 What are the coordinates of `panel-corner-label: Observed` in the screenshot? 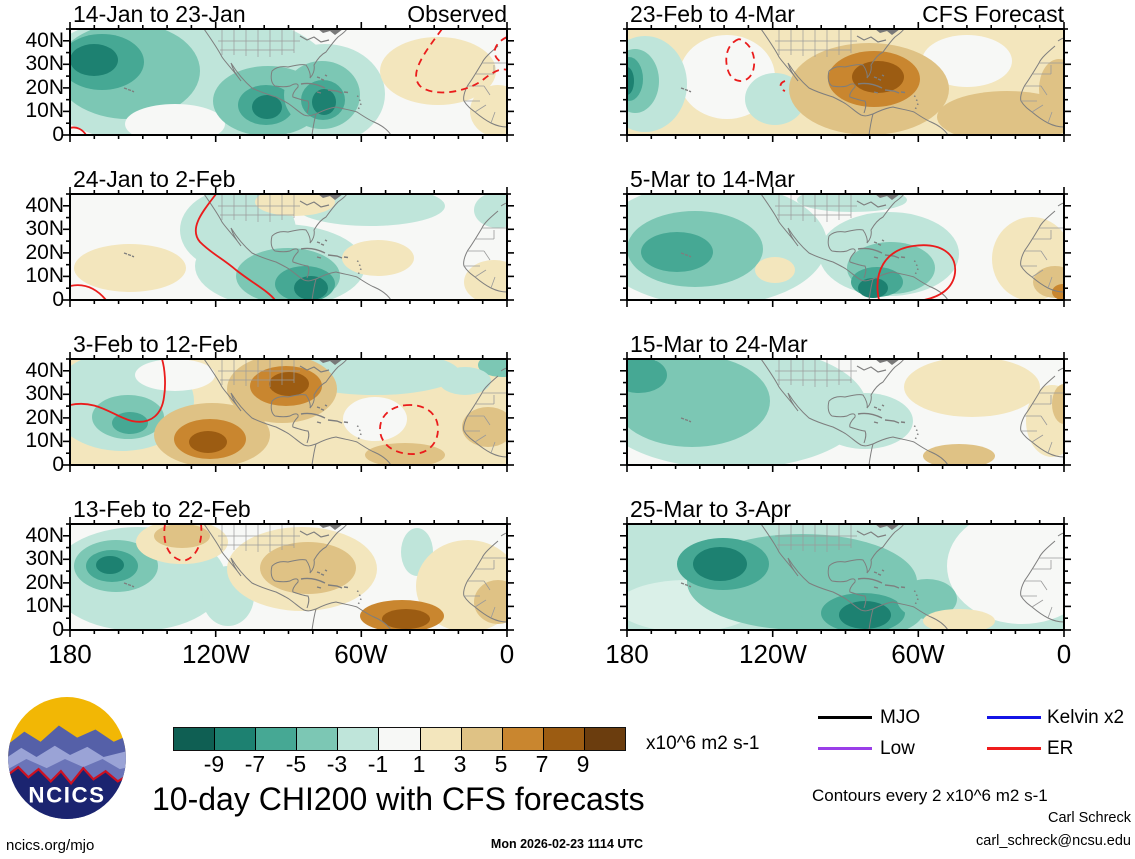 It's located at (457, 14).